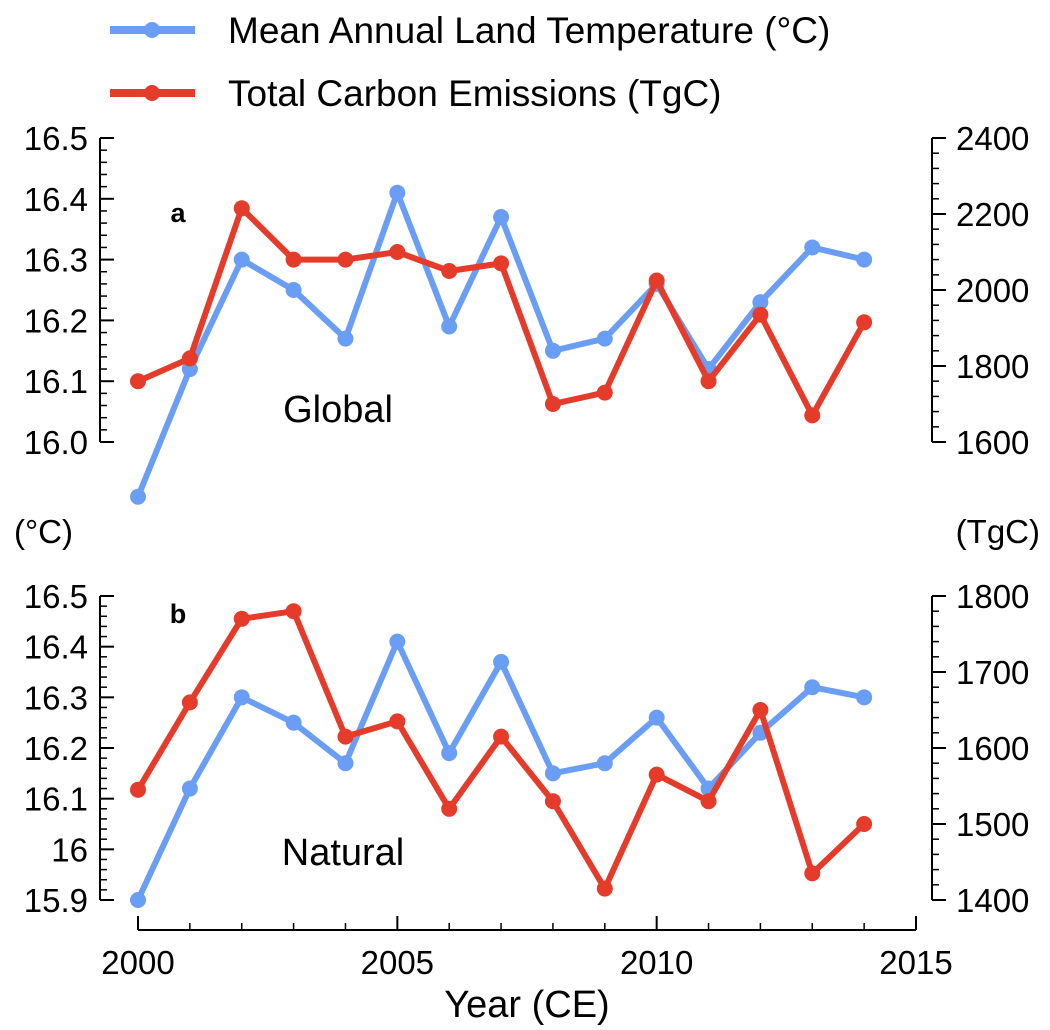 The height and width of the screenshot is (1030, 1050). I want to click on legend-item-carbon: Total Carbon Emissions (TgC), so click(415, 93).